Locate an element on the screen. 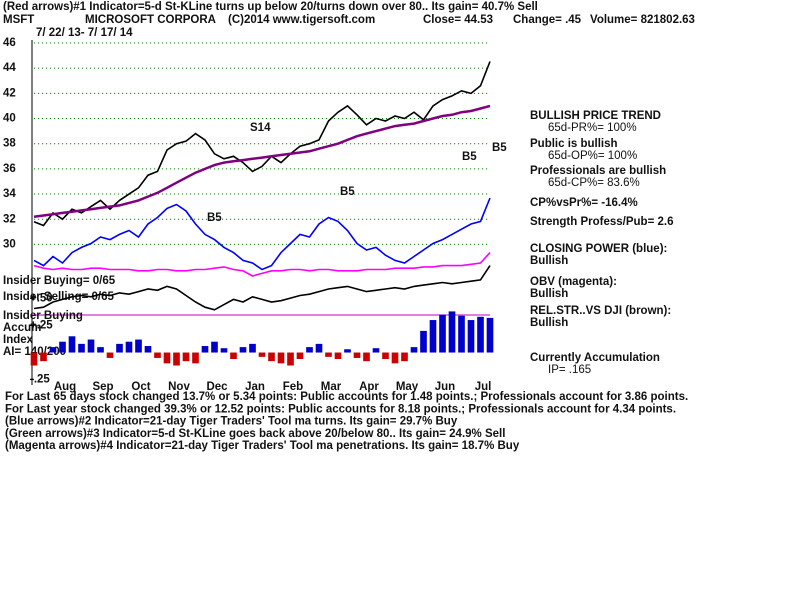  sidebar-text: CP%vsPr%= -16.4% is located at coordinates (584, 203).